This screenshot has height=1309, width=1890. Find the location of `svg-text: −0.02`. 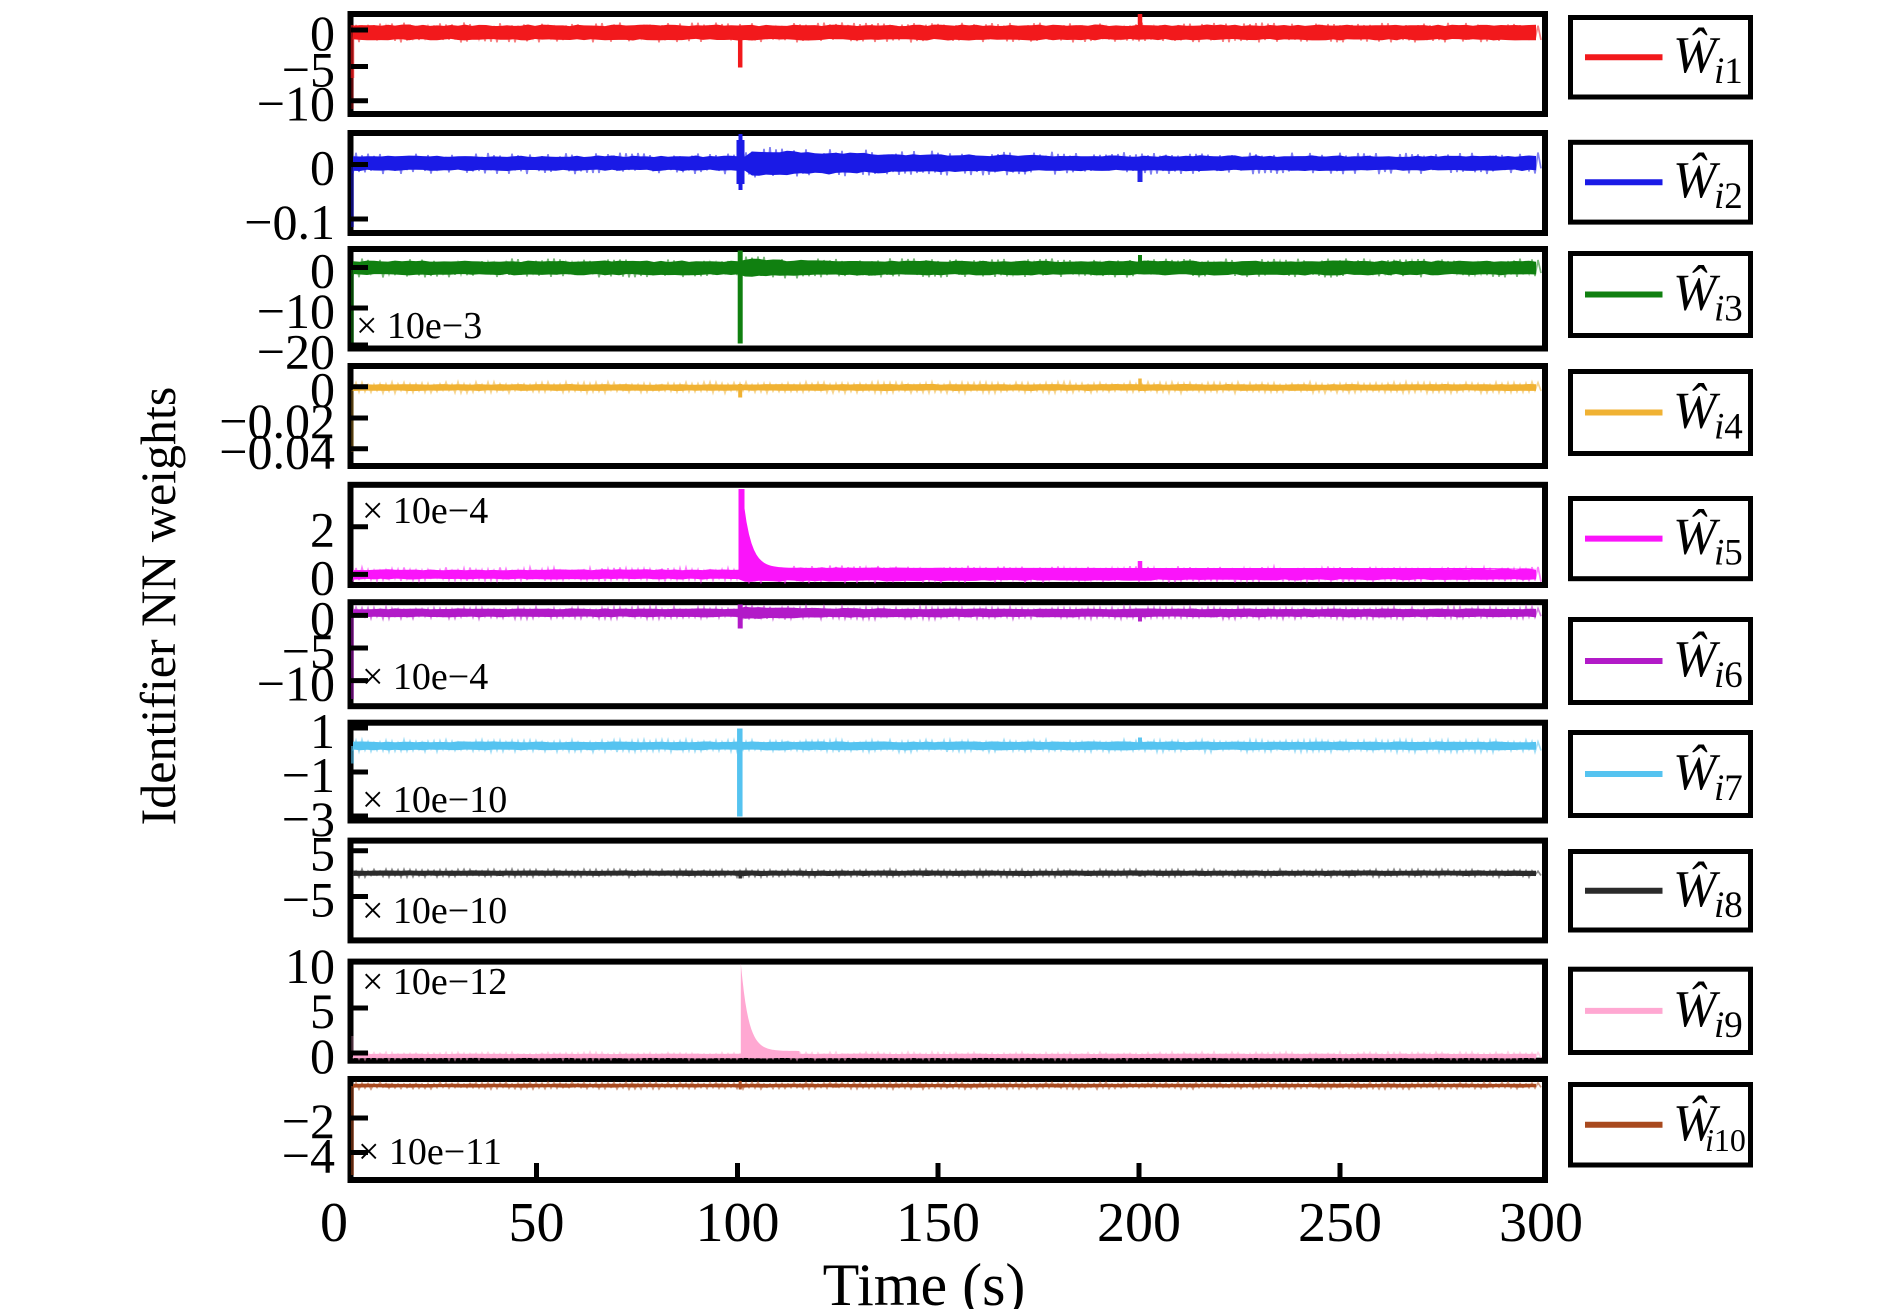

svg-text: −0.02 is located at coordinates (277, 421).